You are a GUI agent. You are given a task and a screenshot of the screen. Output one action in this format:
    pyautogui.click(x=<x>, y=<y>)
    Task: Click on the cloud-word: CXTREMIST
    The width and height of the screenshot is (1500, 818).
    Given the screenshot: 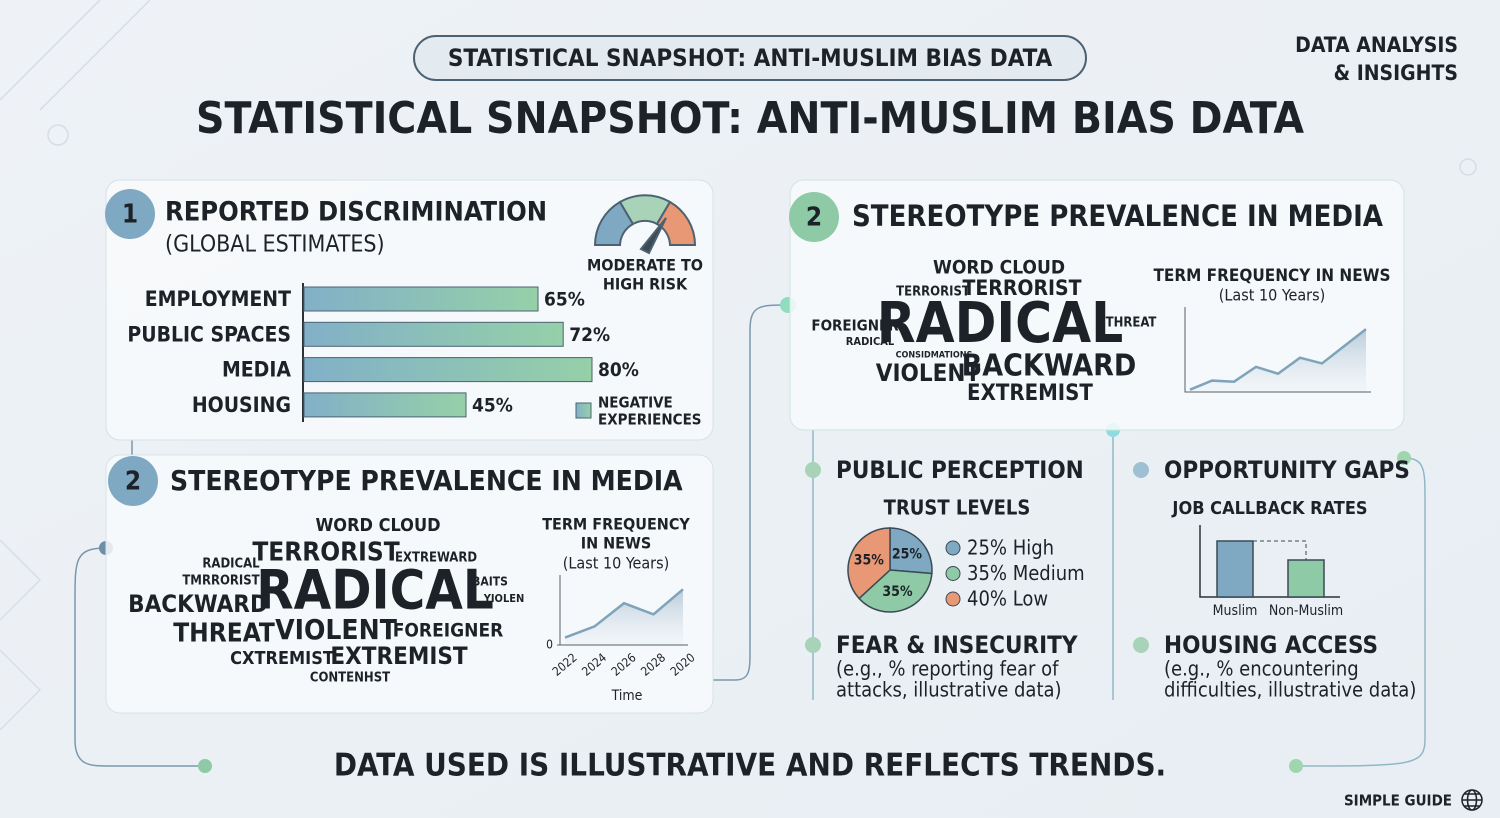 What is the action you would take?
    pyautogui.click(x=282, y=658)
    